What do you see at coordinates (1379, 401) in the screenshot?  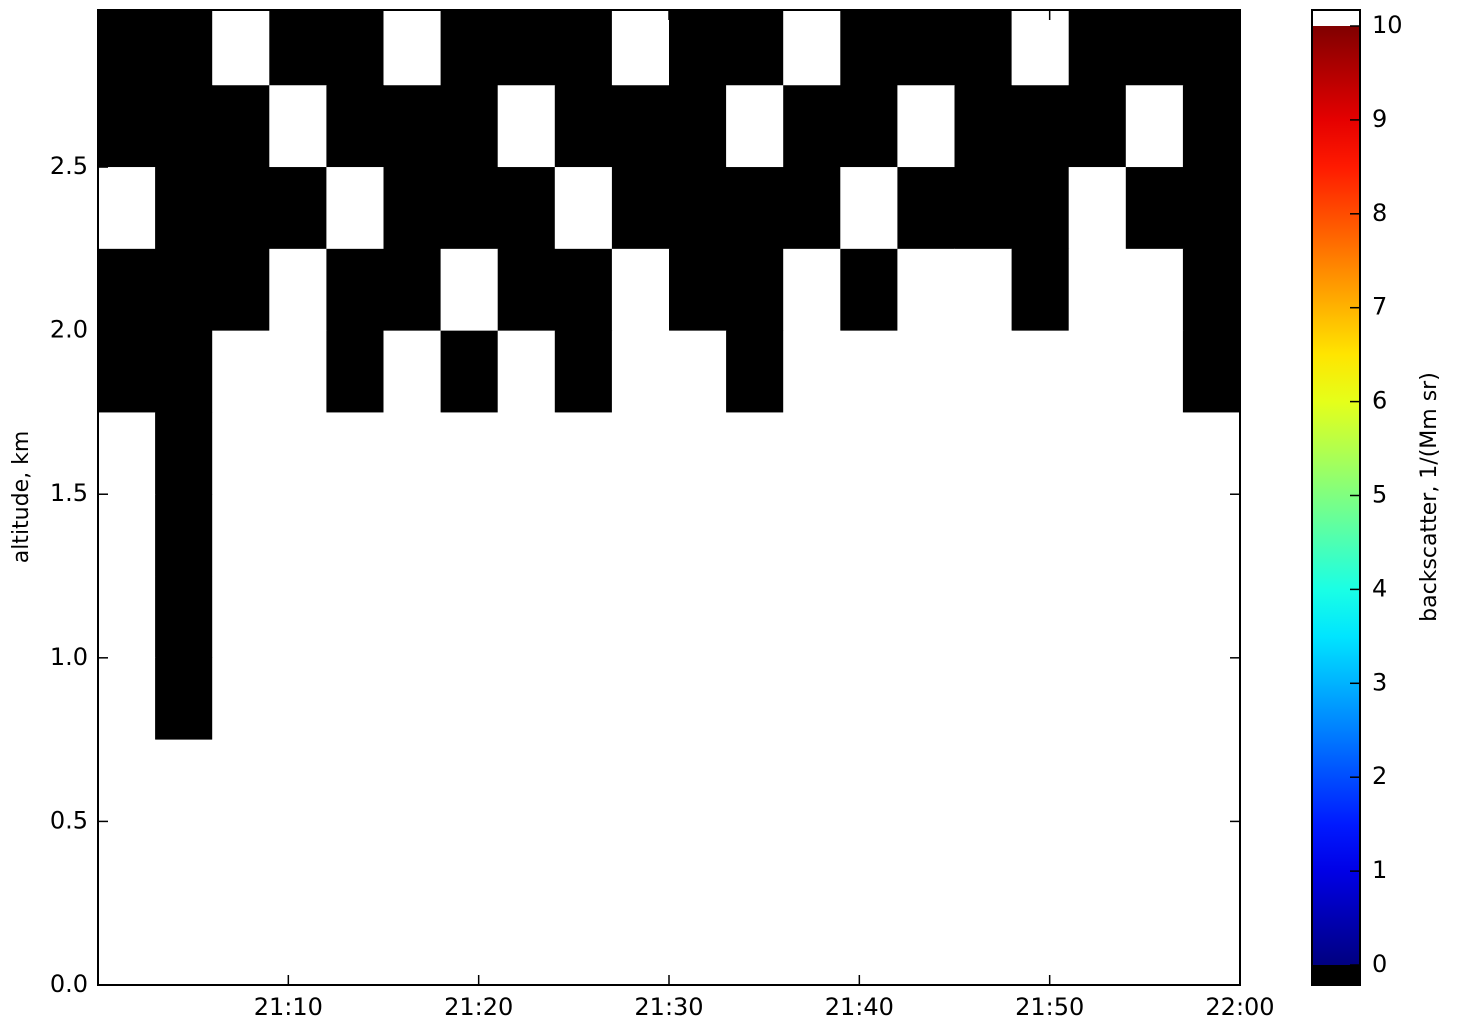 I see `colorbar-tick-label: 6` at bounding box center [1379, 401].